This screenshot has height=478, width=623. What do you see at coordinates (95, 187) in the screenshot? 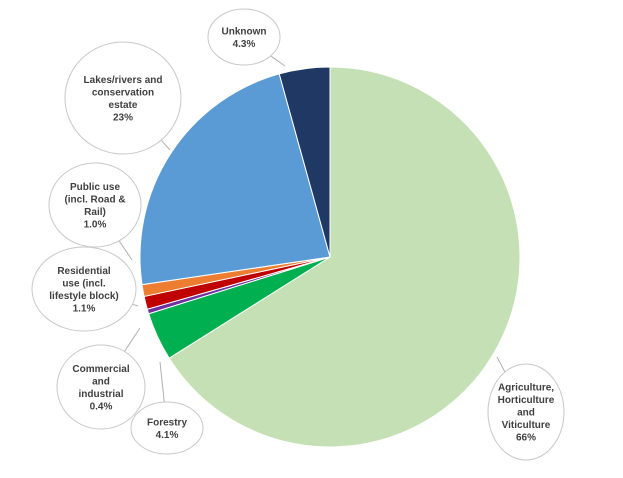
I see `slice-category-label: Public use` at bounding box center [95, 187].